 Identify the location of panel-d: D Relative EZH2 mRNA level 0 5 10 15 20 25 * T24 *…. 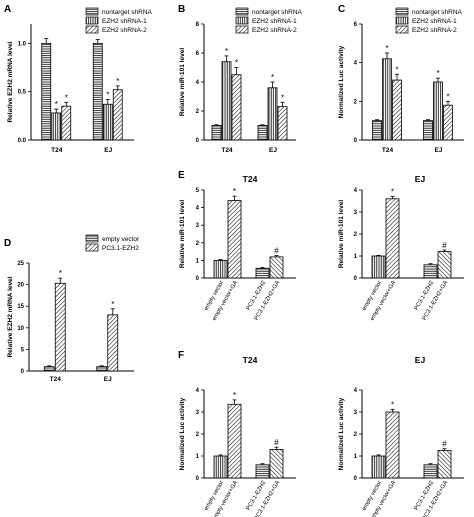
(72, 308).